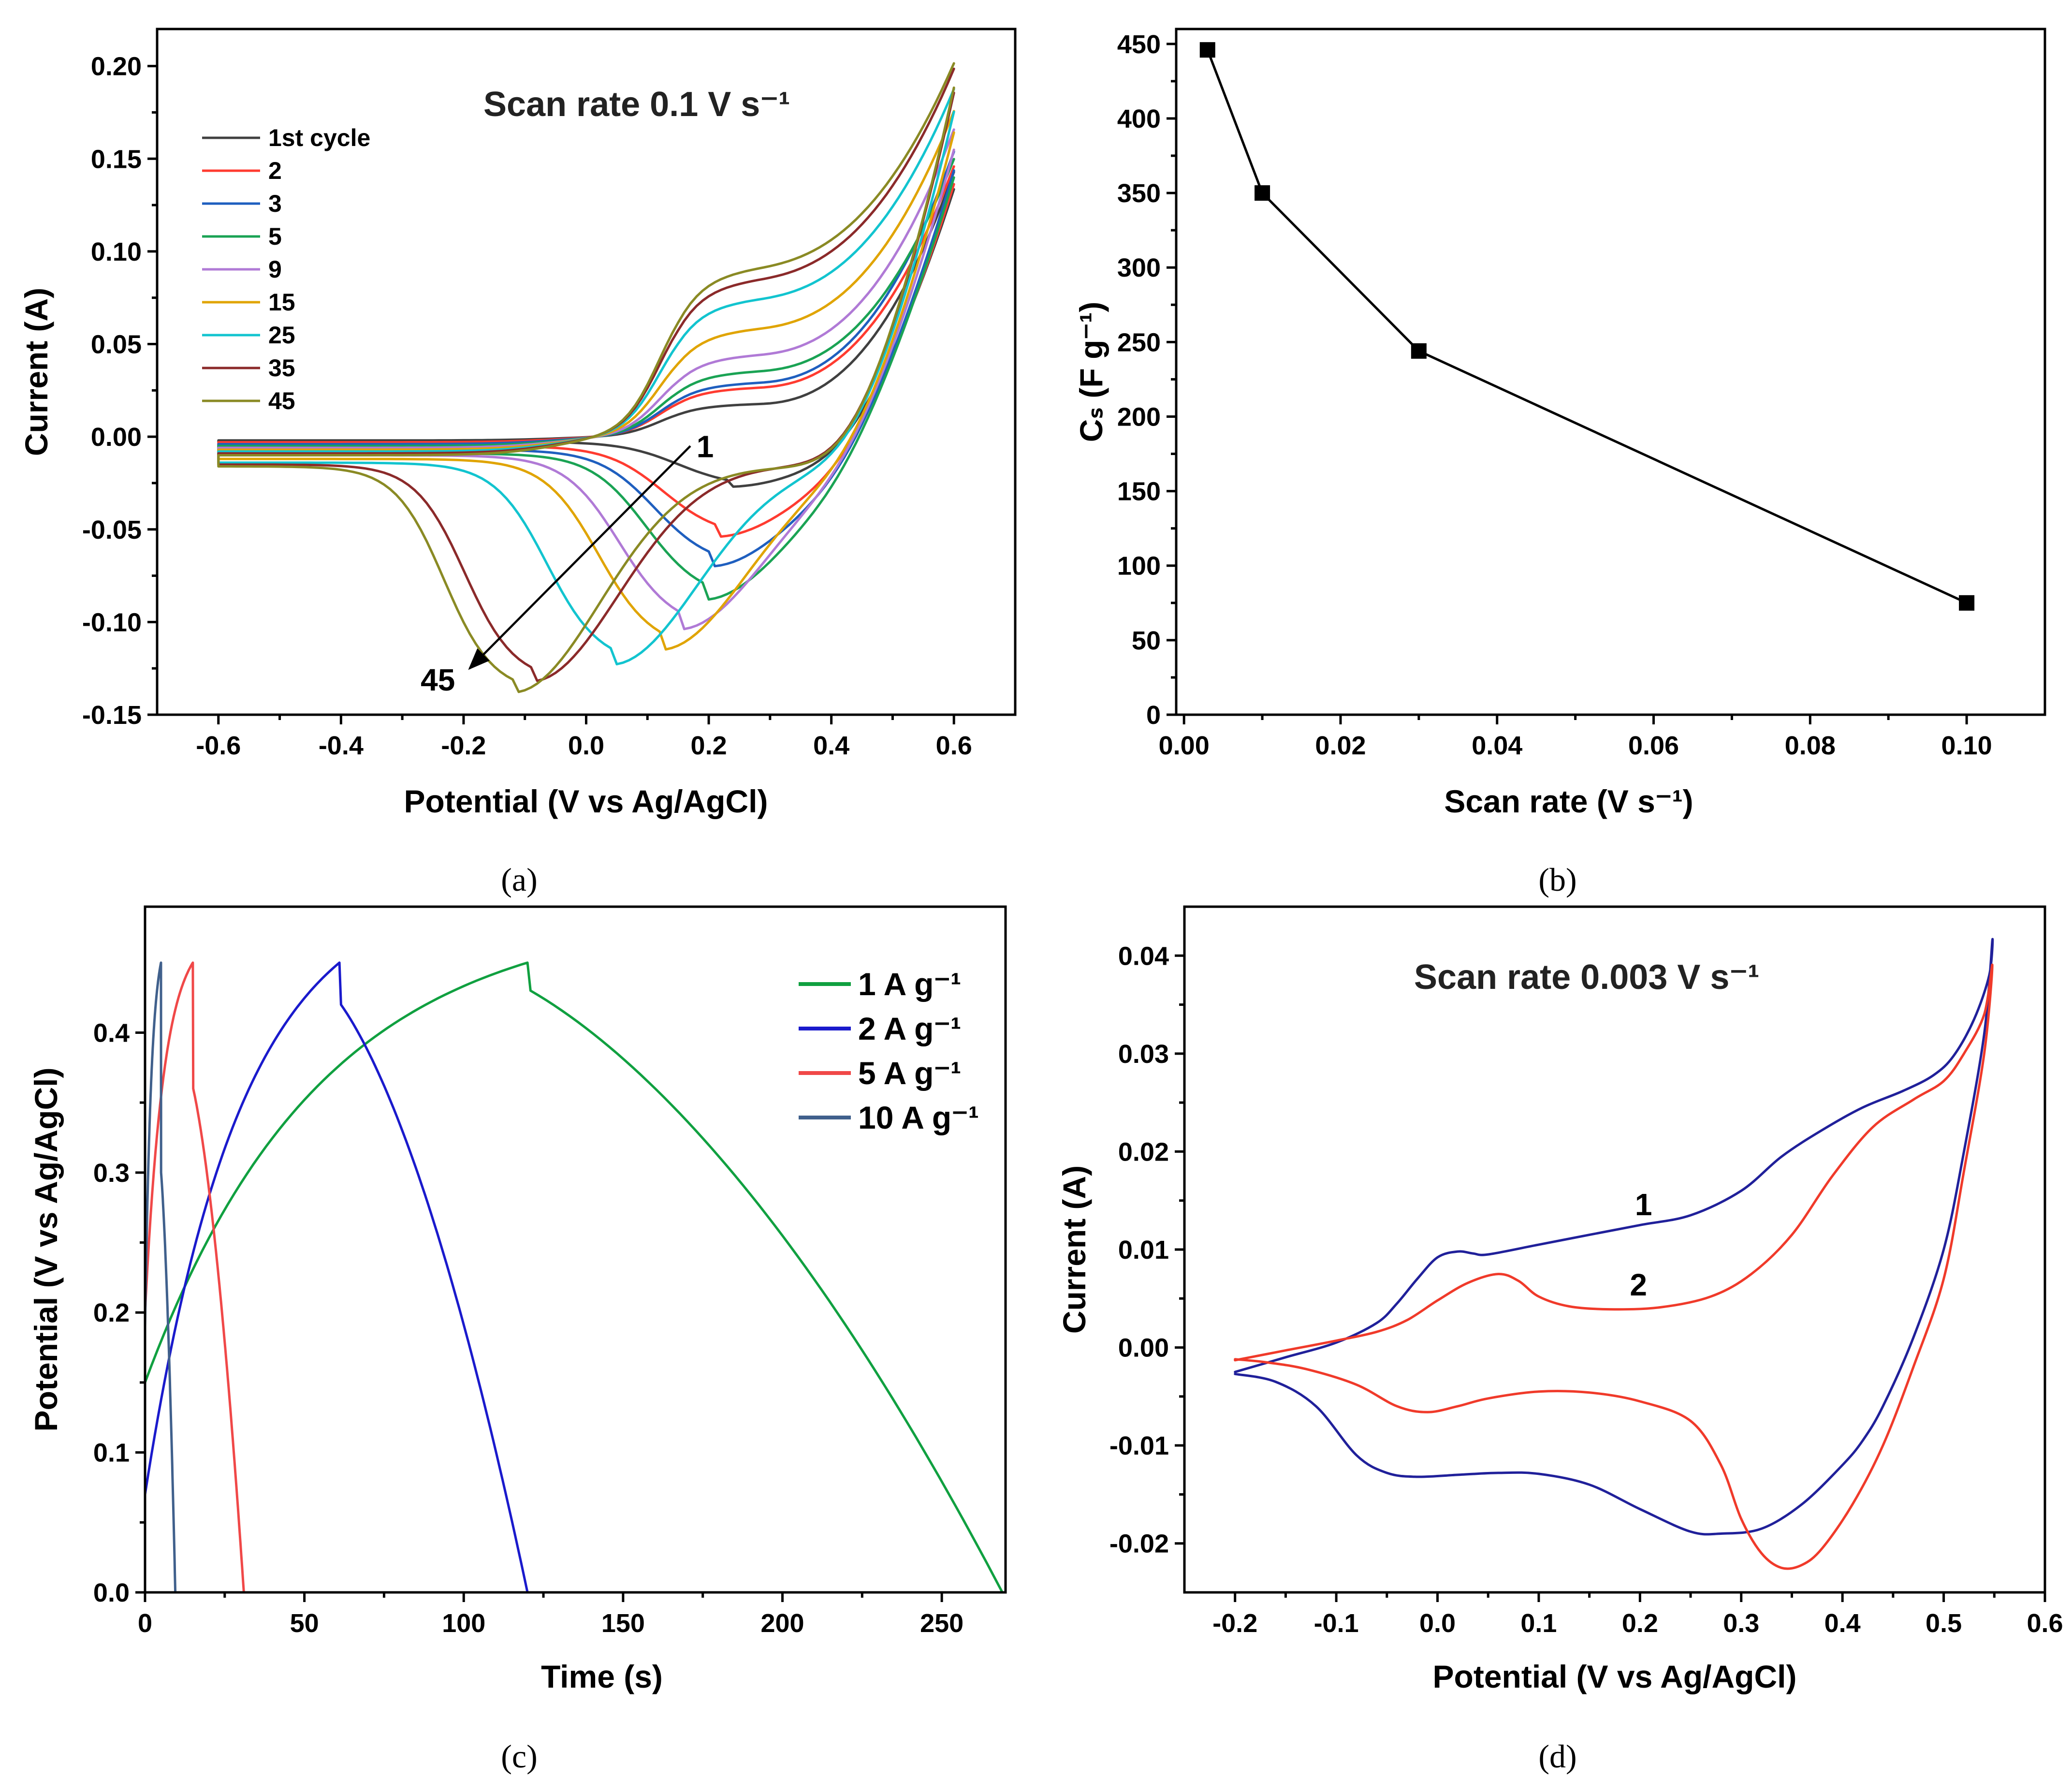  What do you see at coordinates (1438, 1623) in the screenshot?
I see `panel-d-x-tick-label: 0.0` at bounding box center [1438, 1623].